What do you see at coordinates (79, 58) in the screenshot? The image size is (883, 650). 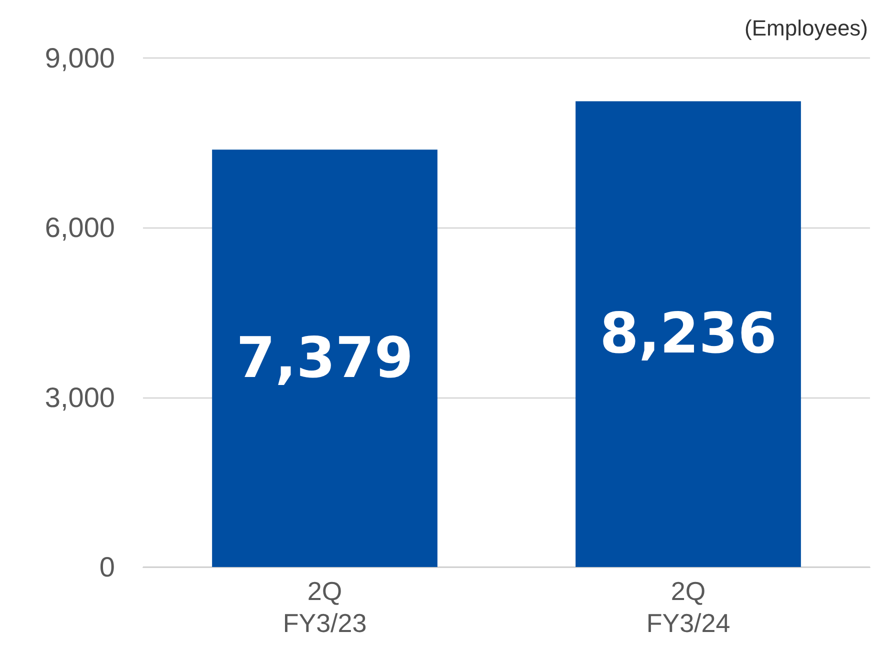 I see `y-tick-label: 9,000` at bounding box center [79, 58].